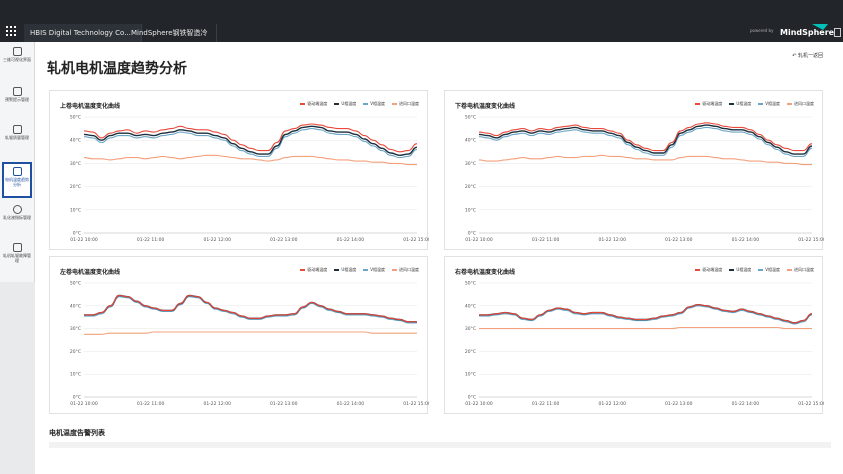 The image size is (843, 474). I want to click on chart-title: 下卷电机温度变化曲线, so click(485, 106).